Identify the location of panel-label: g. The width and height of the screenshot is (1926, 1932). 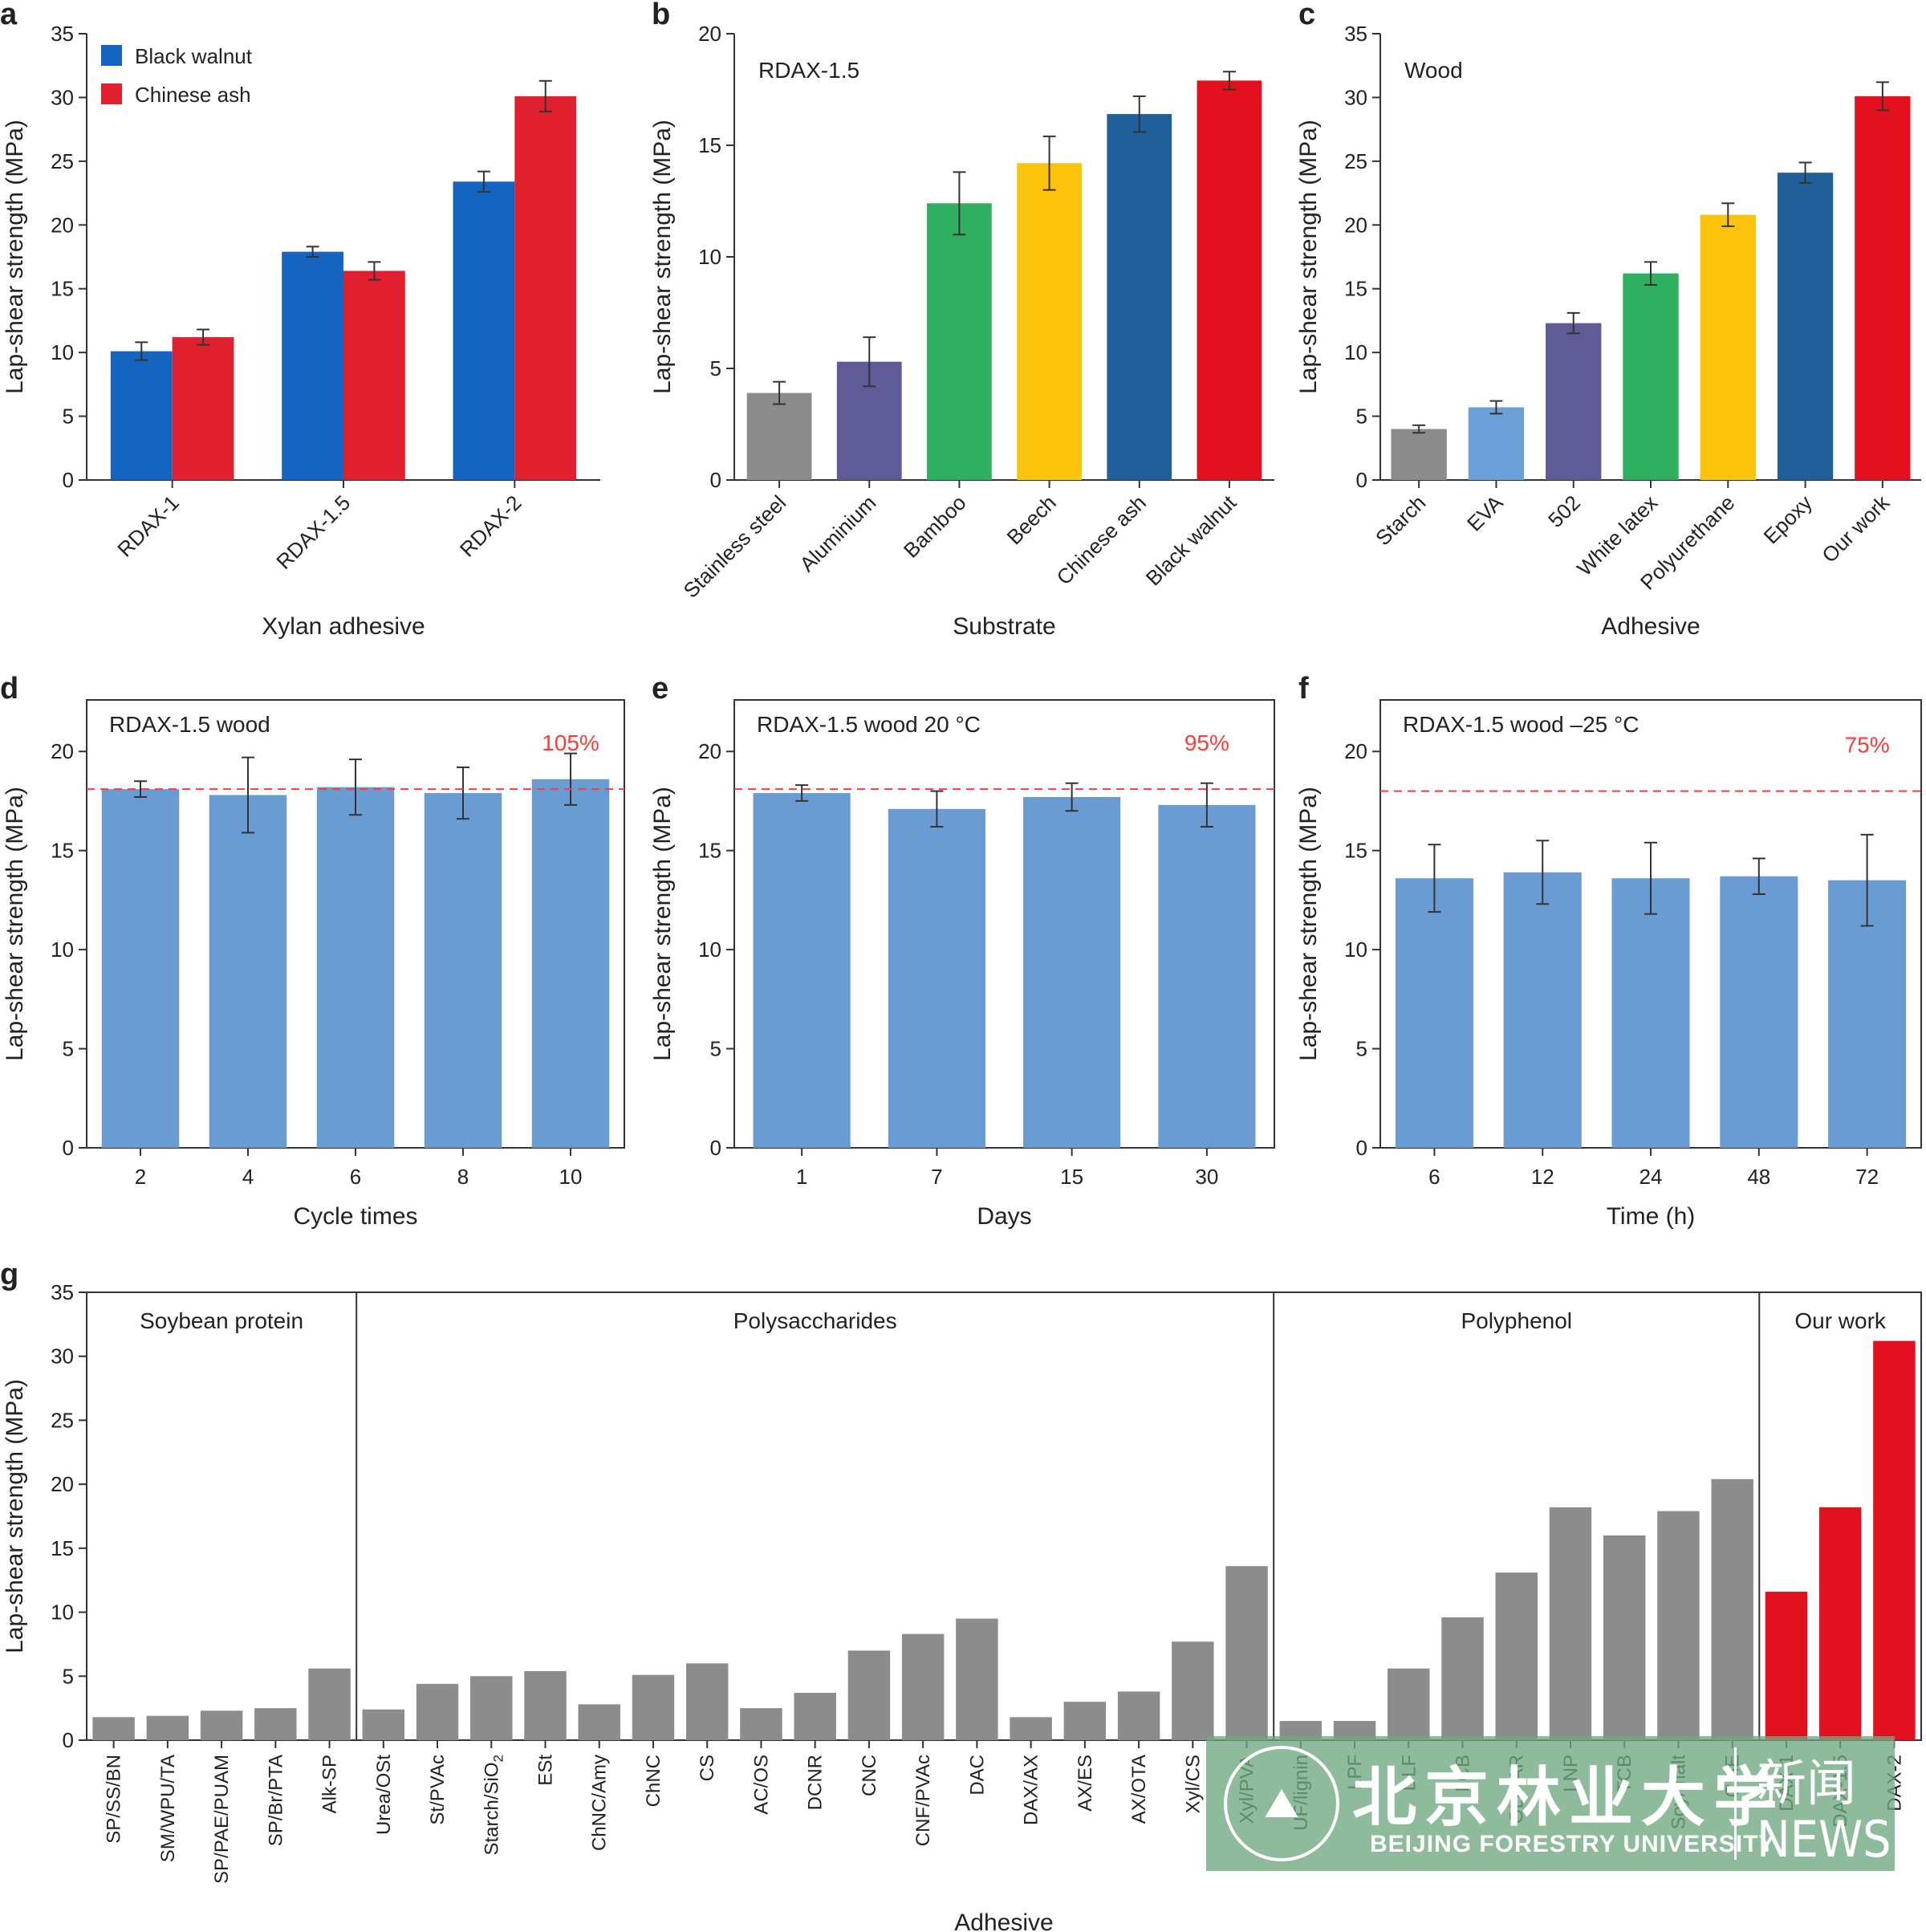
(9, 1274).